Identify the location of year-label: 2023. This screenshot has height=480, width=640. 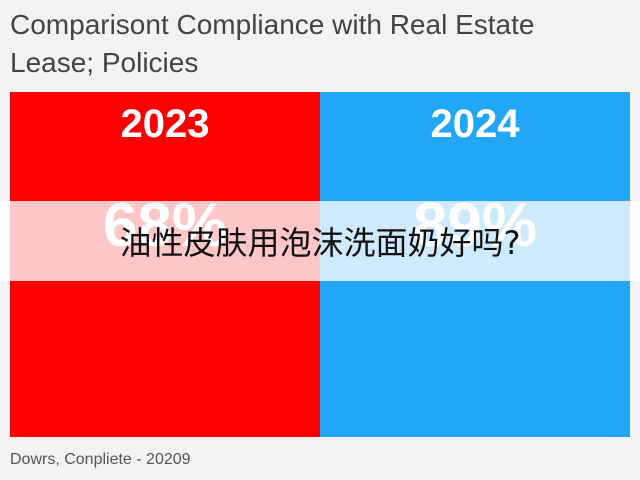
(165, 124).